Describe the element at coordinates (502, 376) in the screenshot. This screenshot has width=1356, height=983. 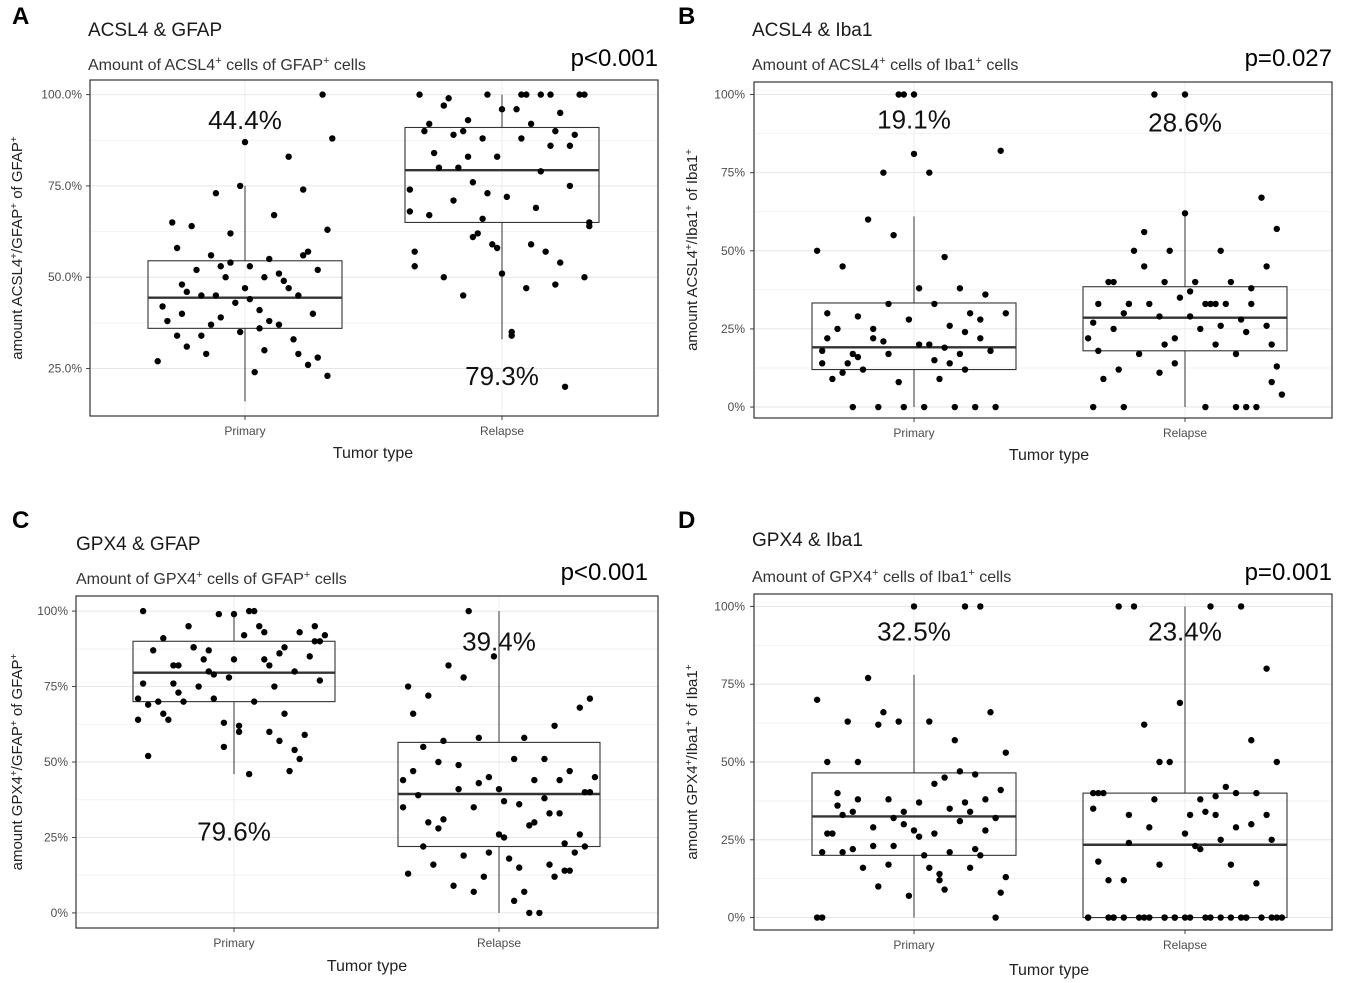
I see `median-annotation: 79.3%` at that location.